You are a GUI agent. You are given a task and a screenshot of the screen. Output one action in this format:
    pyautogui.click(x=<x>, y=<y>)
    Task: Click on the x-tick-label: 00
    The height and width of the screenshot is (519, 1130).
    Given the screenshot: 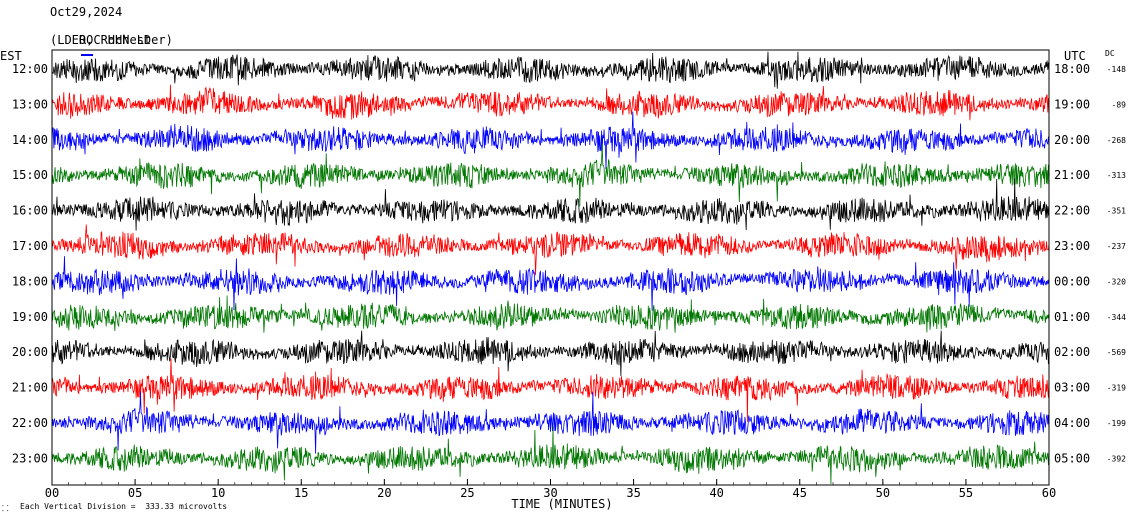 What is the action you would take?
    pyautogui.click(x=52, y=493)
    